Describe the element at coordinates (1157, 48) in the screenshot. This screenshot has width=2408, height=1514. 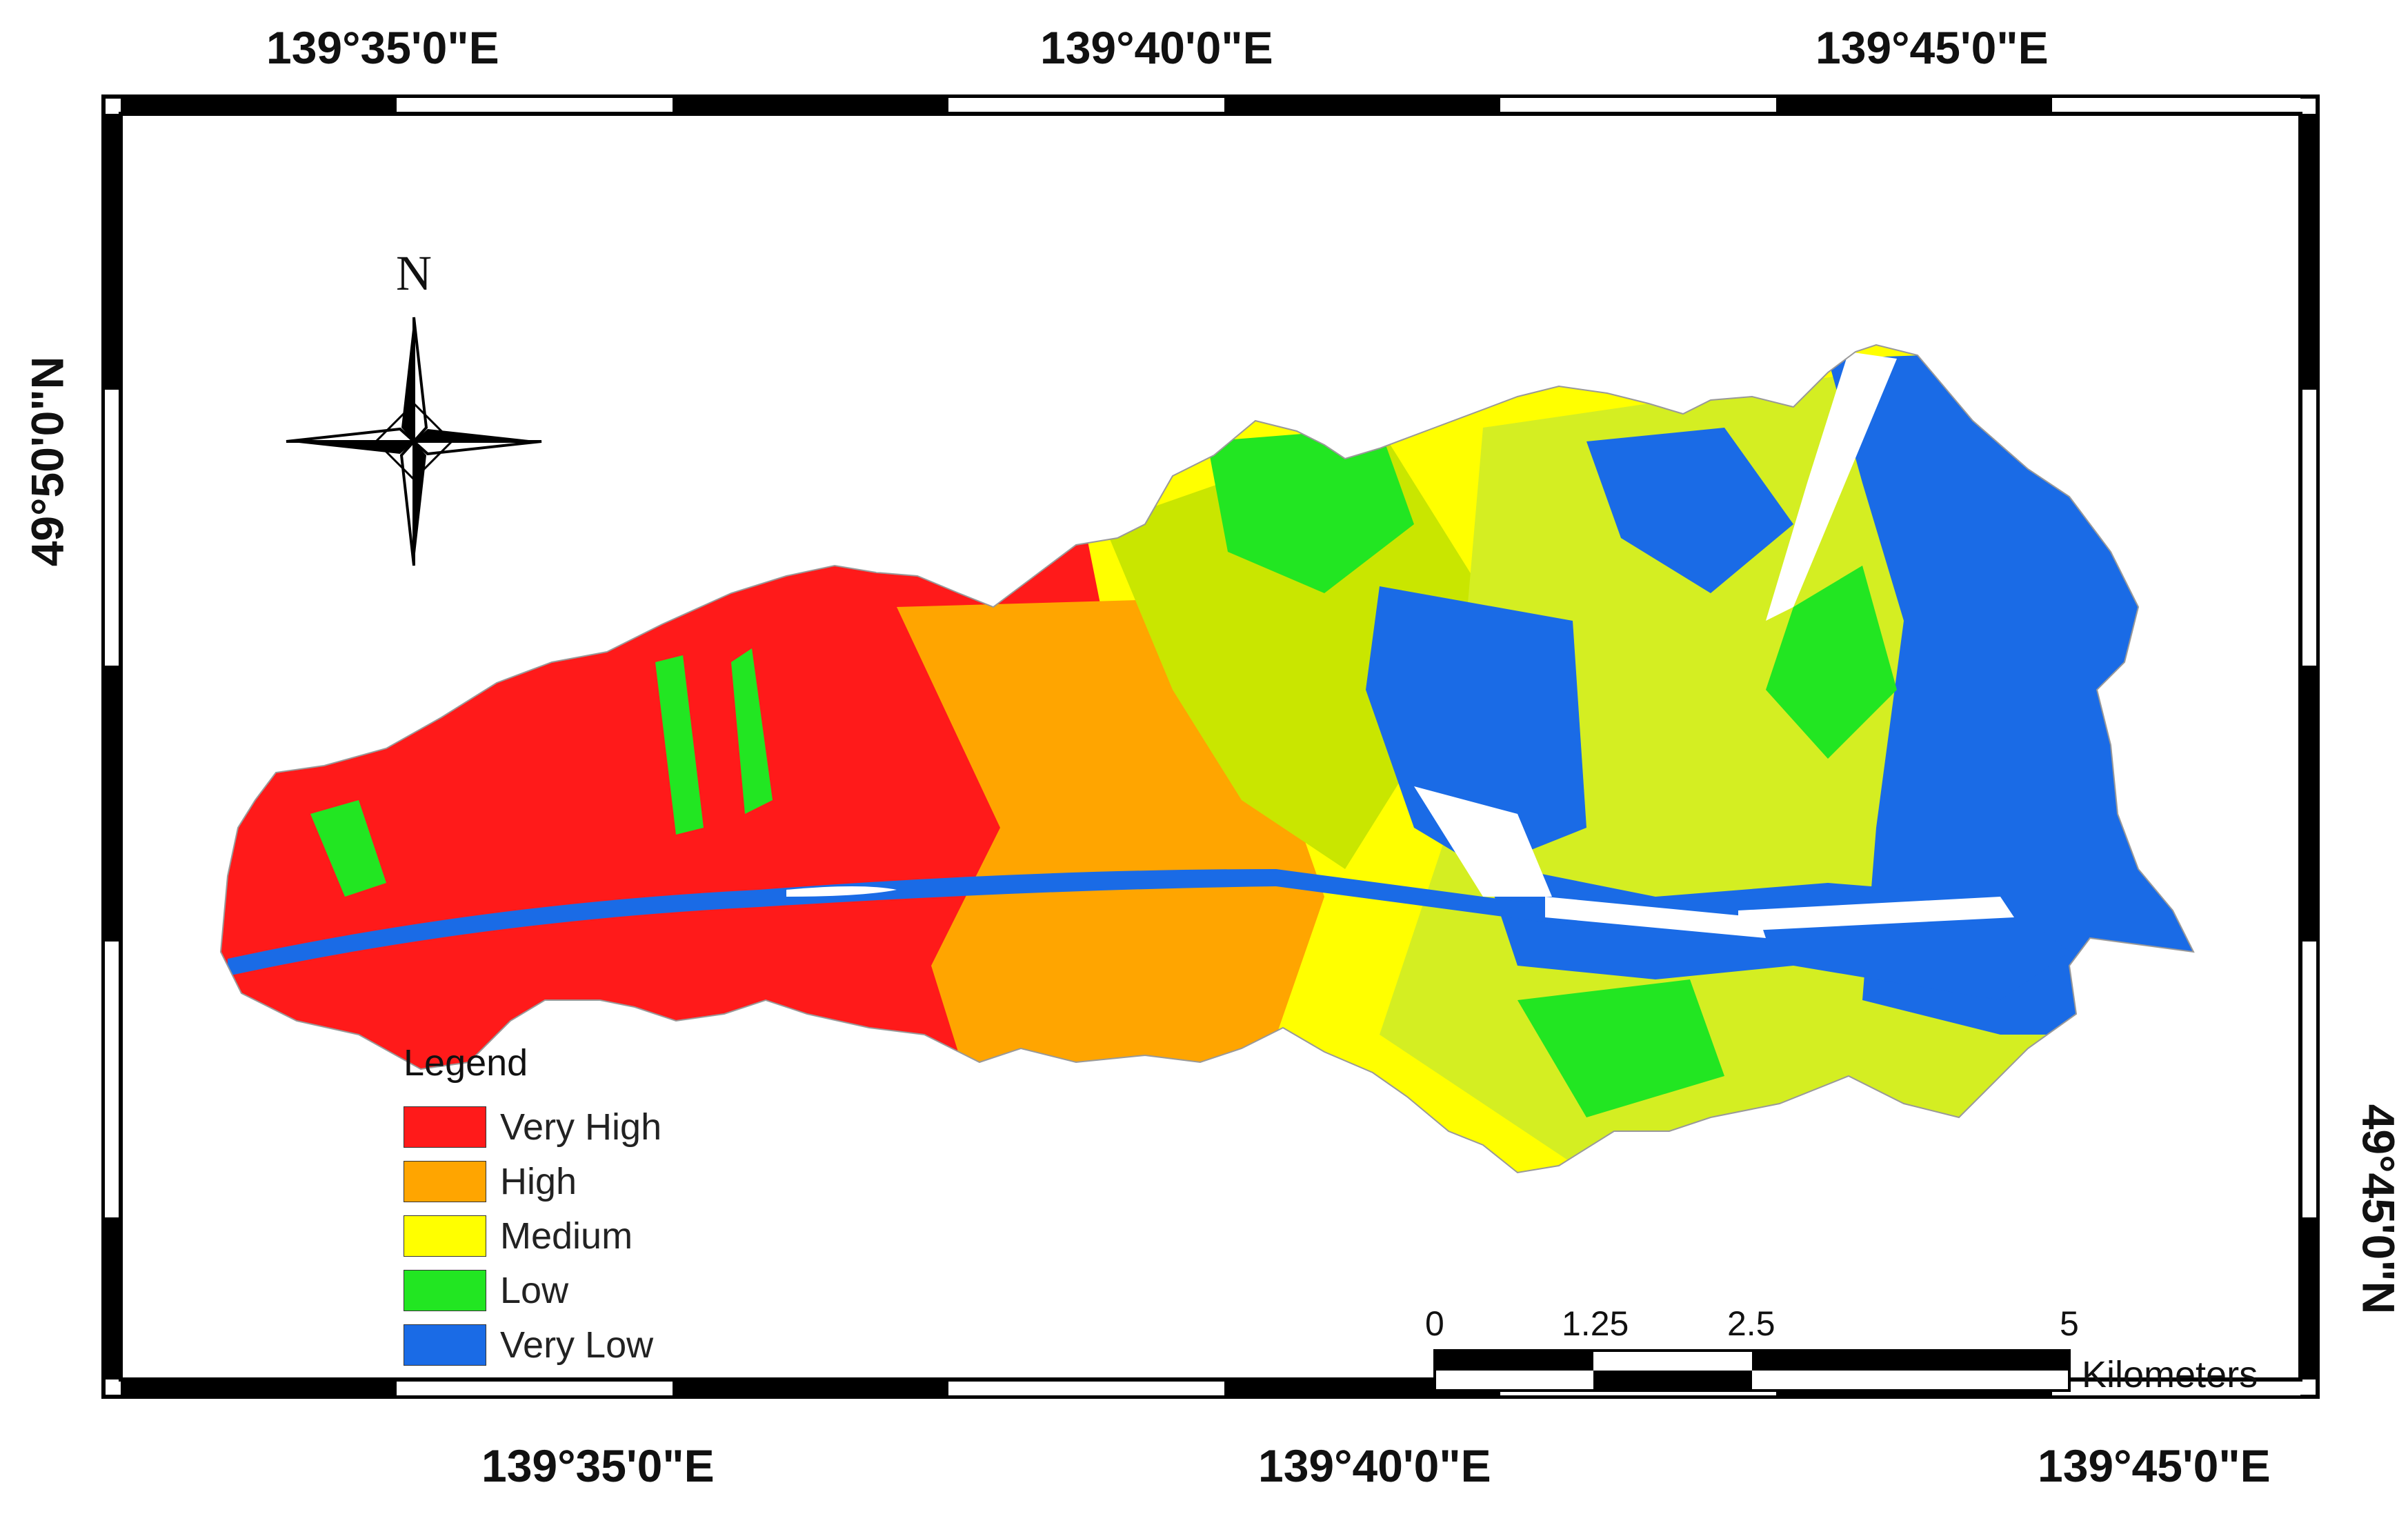
I see `top-longitude-label: 139°40'0"E` at that location.